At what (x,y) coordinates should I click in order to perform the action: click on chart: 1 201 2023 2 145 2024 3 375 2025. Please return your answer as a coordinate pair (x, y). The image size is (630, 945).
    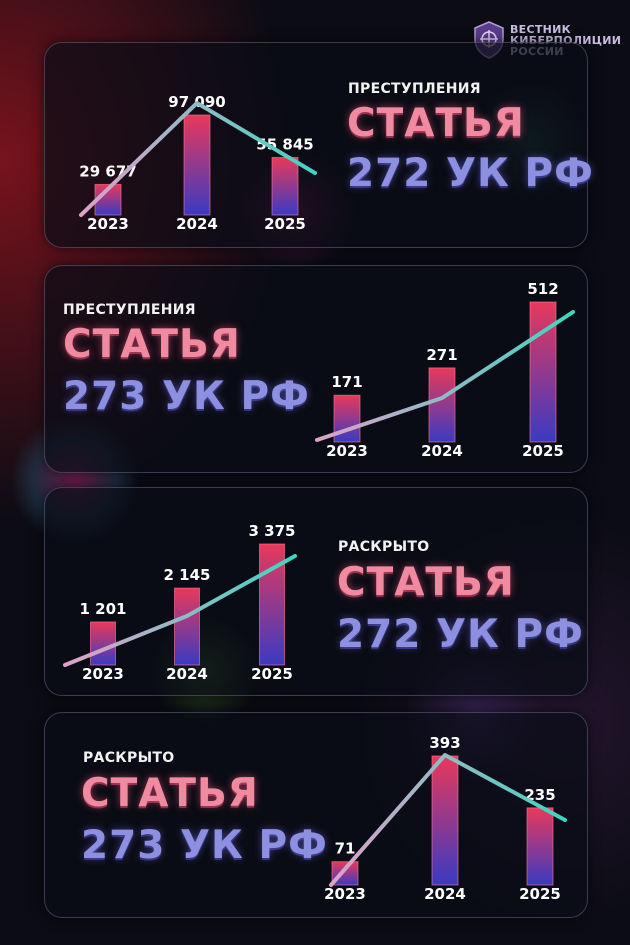
    Looking at the image, I should click on (180, 602).